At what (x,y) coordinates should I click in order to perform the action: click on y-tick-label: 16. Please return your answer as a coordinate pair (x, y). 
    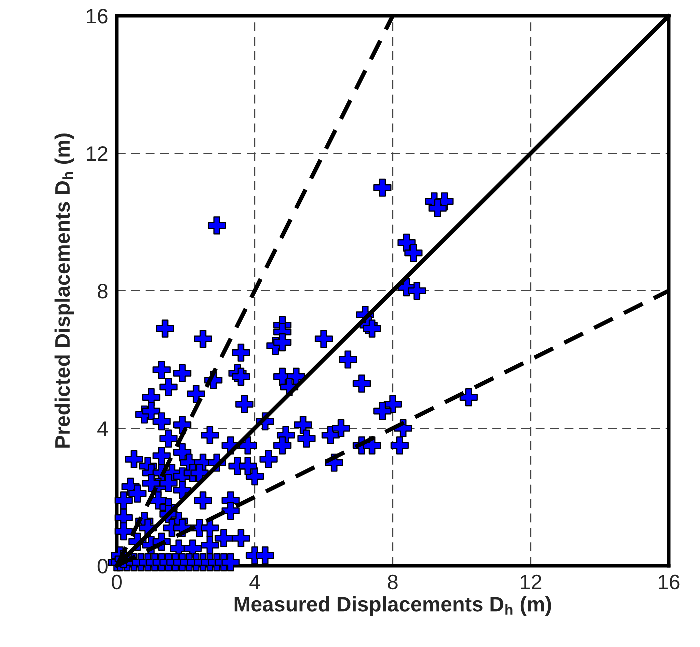
    Looking at the image, I should click on (97, 16).